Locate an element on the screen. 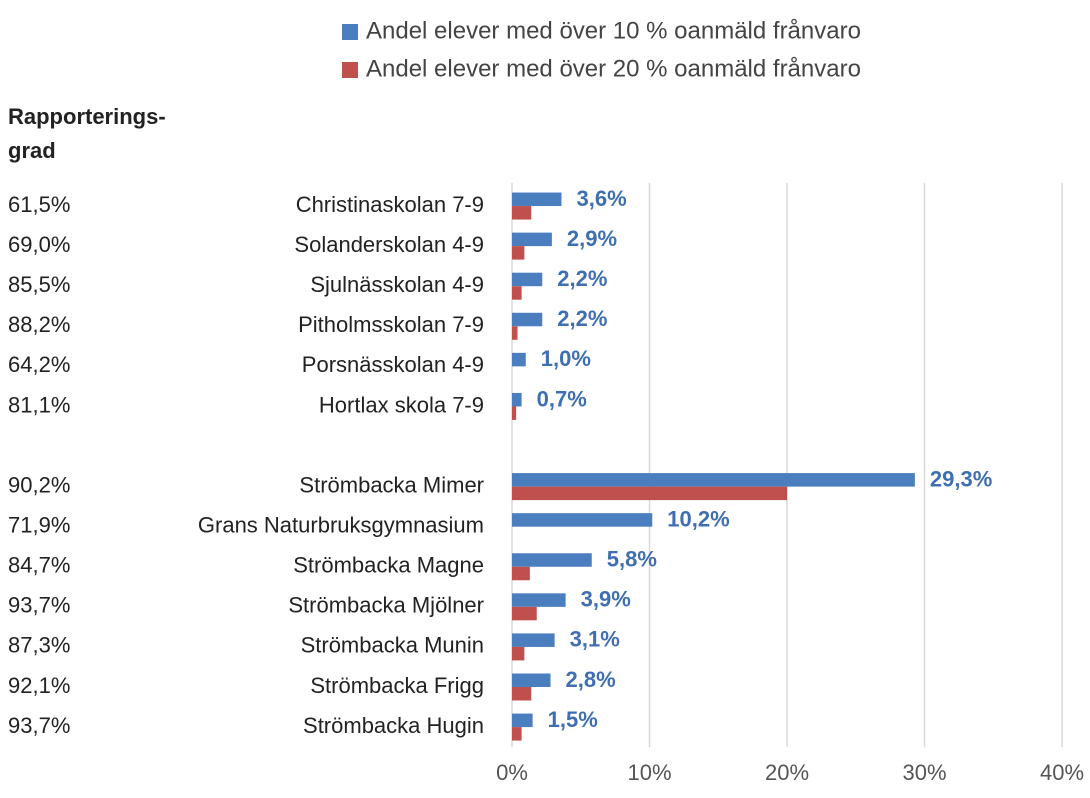 Image resolution: width=1090 pixels, height=798 pixels. category-label: Strömbacka Munin is located at coordinates (392, 645).